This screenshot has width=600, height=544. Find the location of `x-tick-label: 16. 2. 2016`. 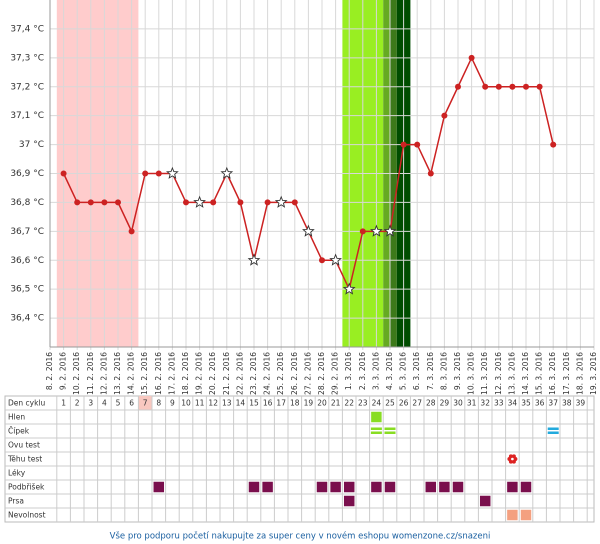

x-tick-label: 16. 2. 2016 is located at coordinates (158, 373).